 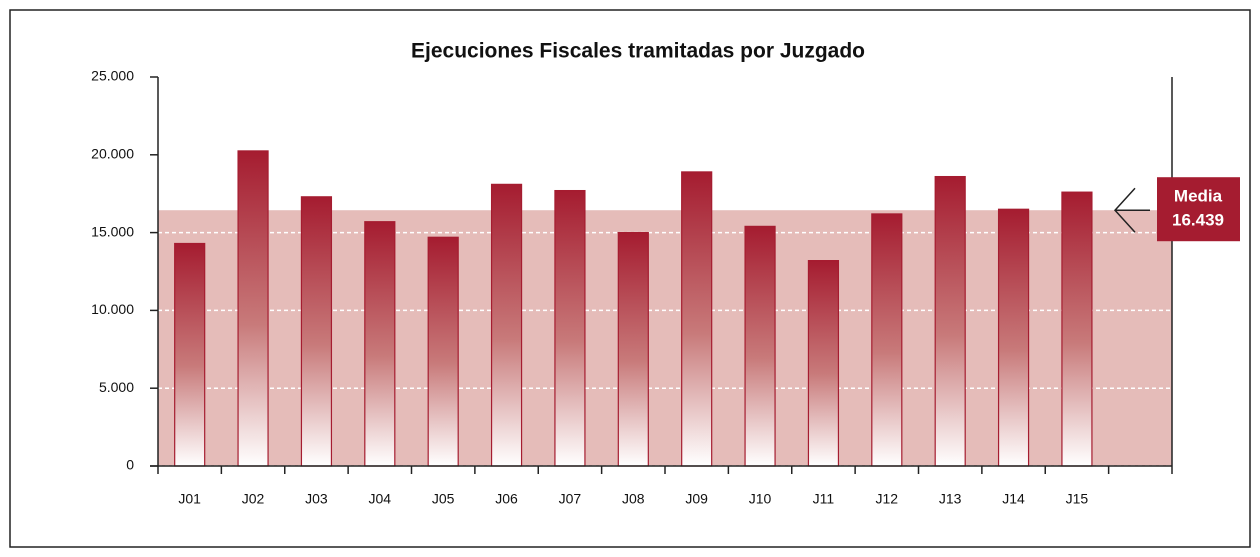 What do you see at coordinates (1077, 499) in the screenshot?
I see `x-tick-label: J15` at bounding box center [1077, 499].